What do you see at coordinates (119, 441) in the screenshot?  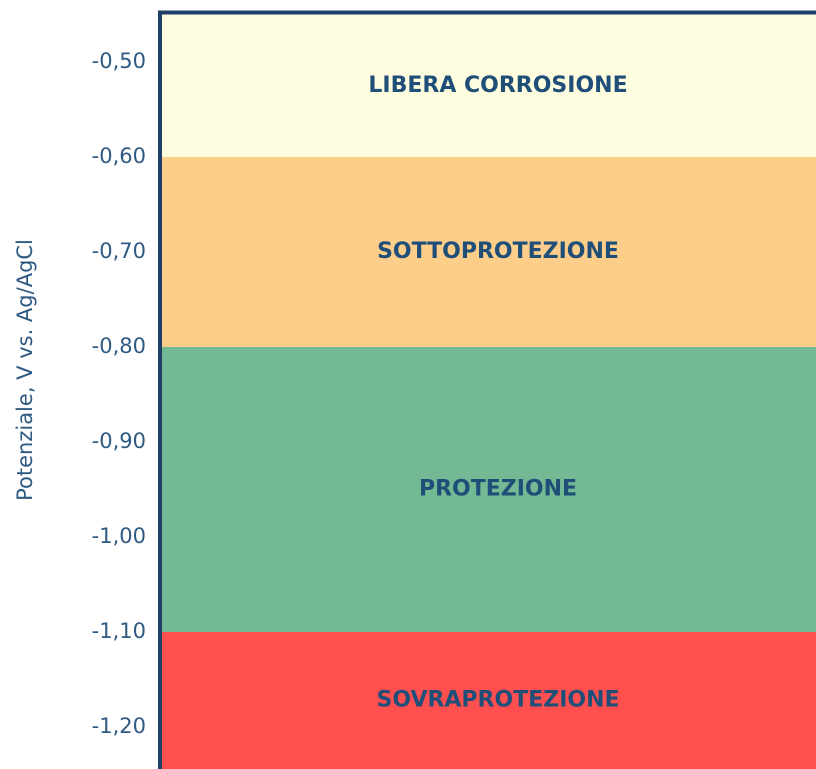 I see `y-tick-label: -0,90` at bounding box center [119, 441].